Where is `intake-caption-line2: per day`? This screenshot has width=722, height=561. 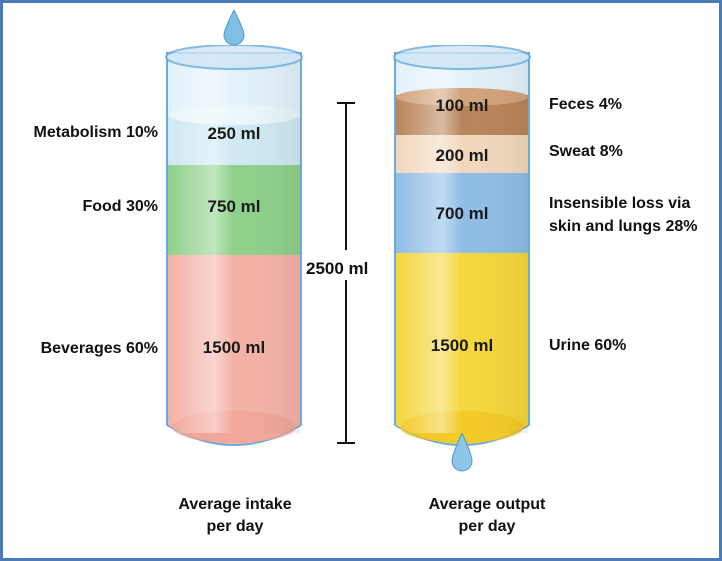
intake-caption-line2: per day is located at coordinates (235, 526).